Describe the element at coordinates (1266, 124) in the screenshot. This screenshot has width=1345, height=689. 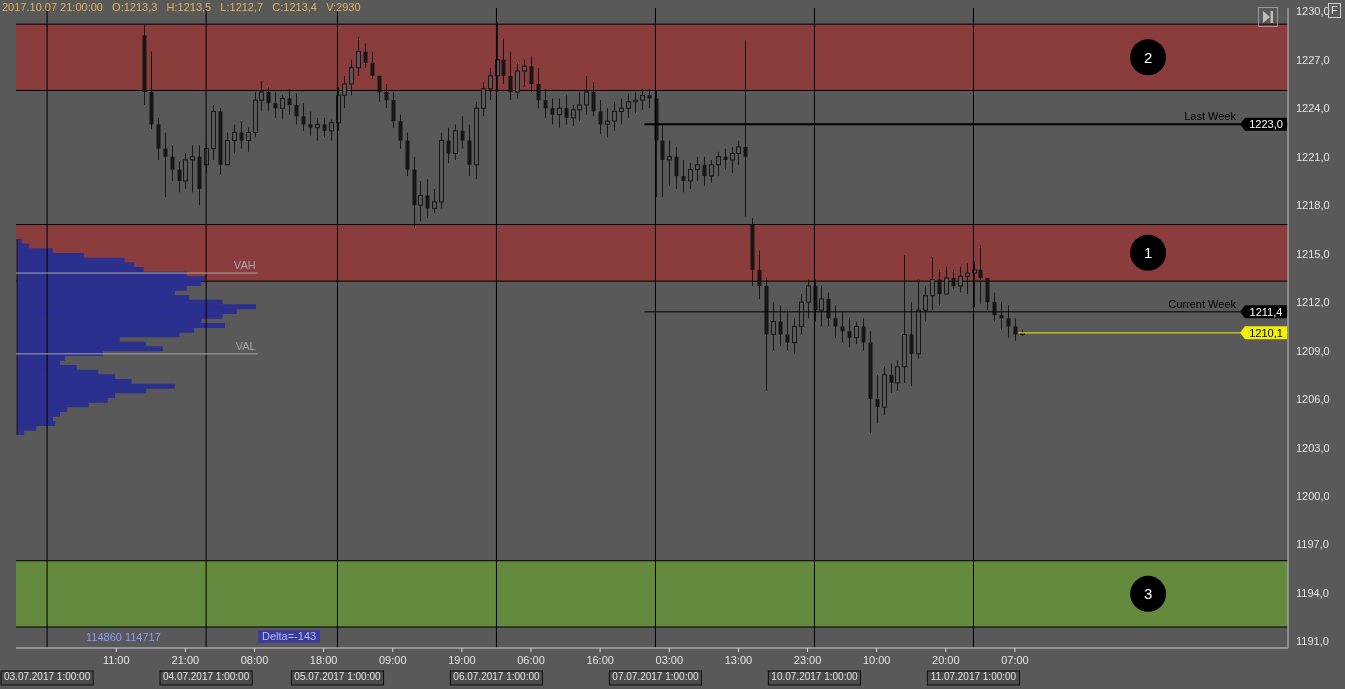
I see `annotation: 1223,0` at that location.